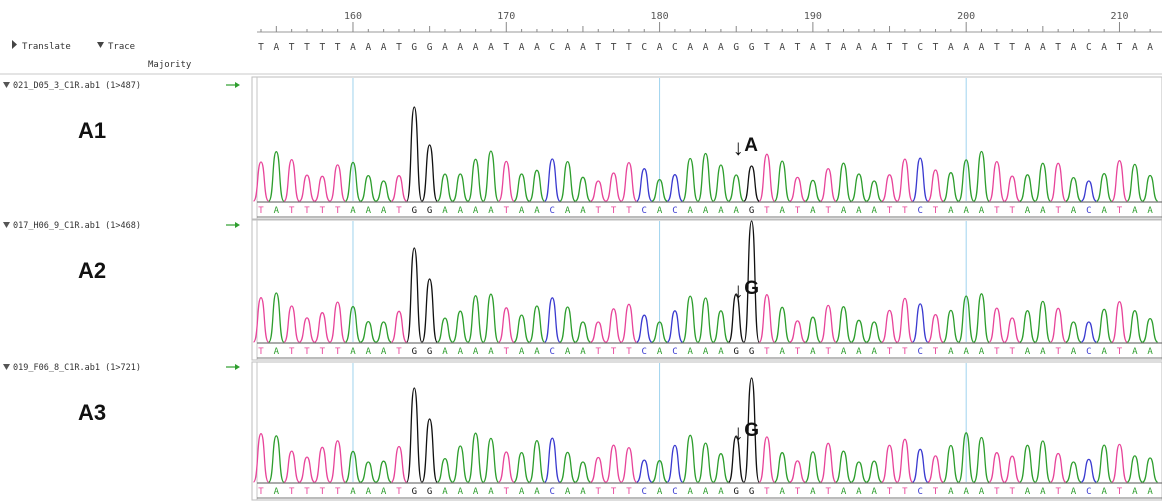  I want to click on majority-base: C, so click(552, 47).